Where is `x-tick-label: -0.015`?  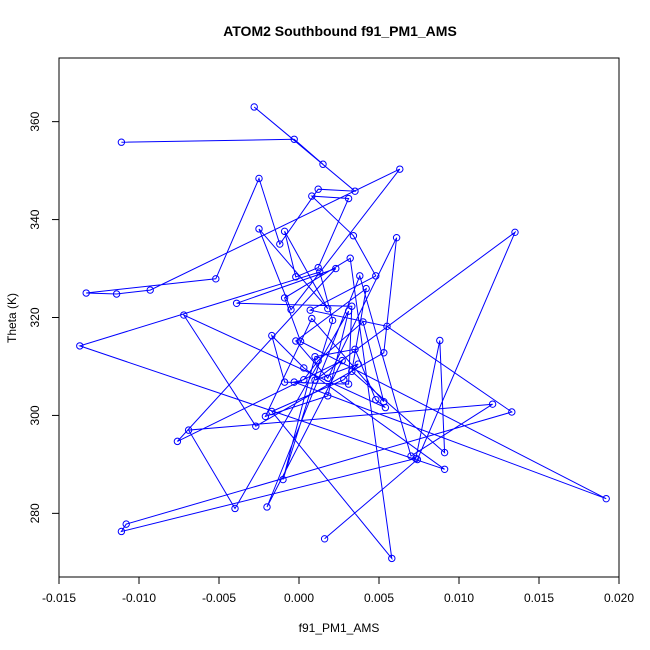 x-tick-label: -0.015 is located at coordinates (59, 598).